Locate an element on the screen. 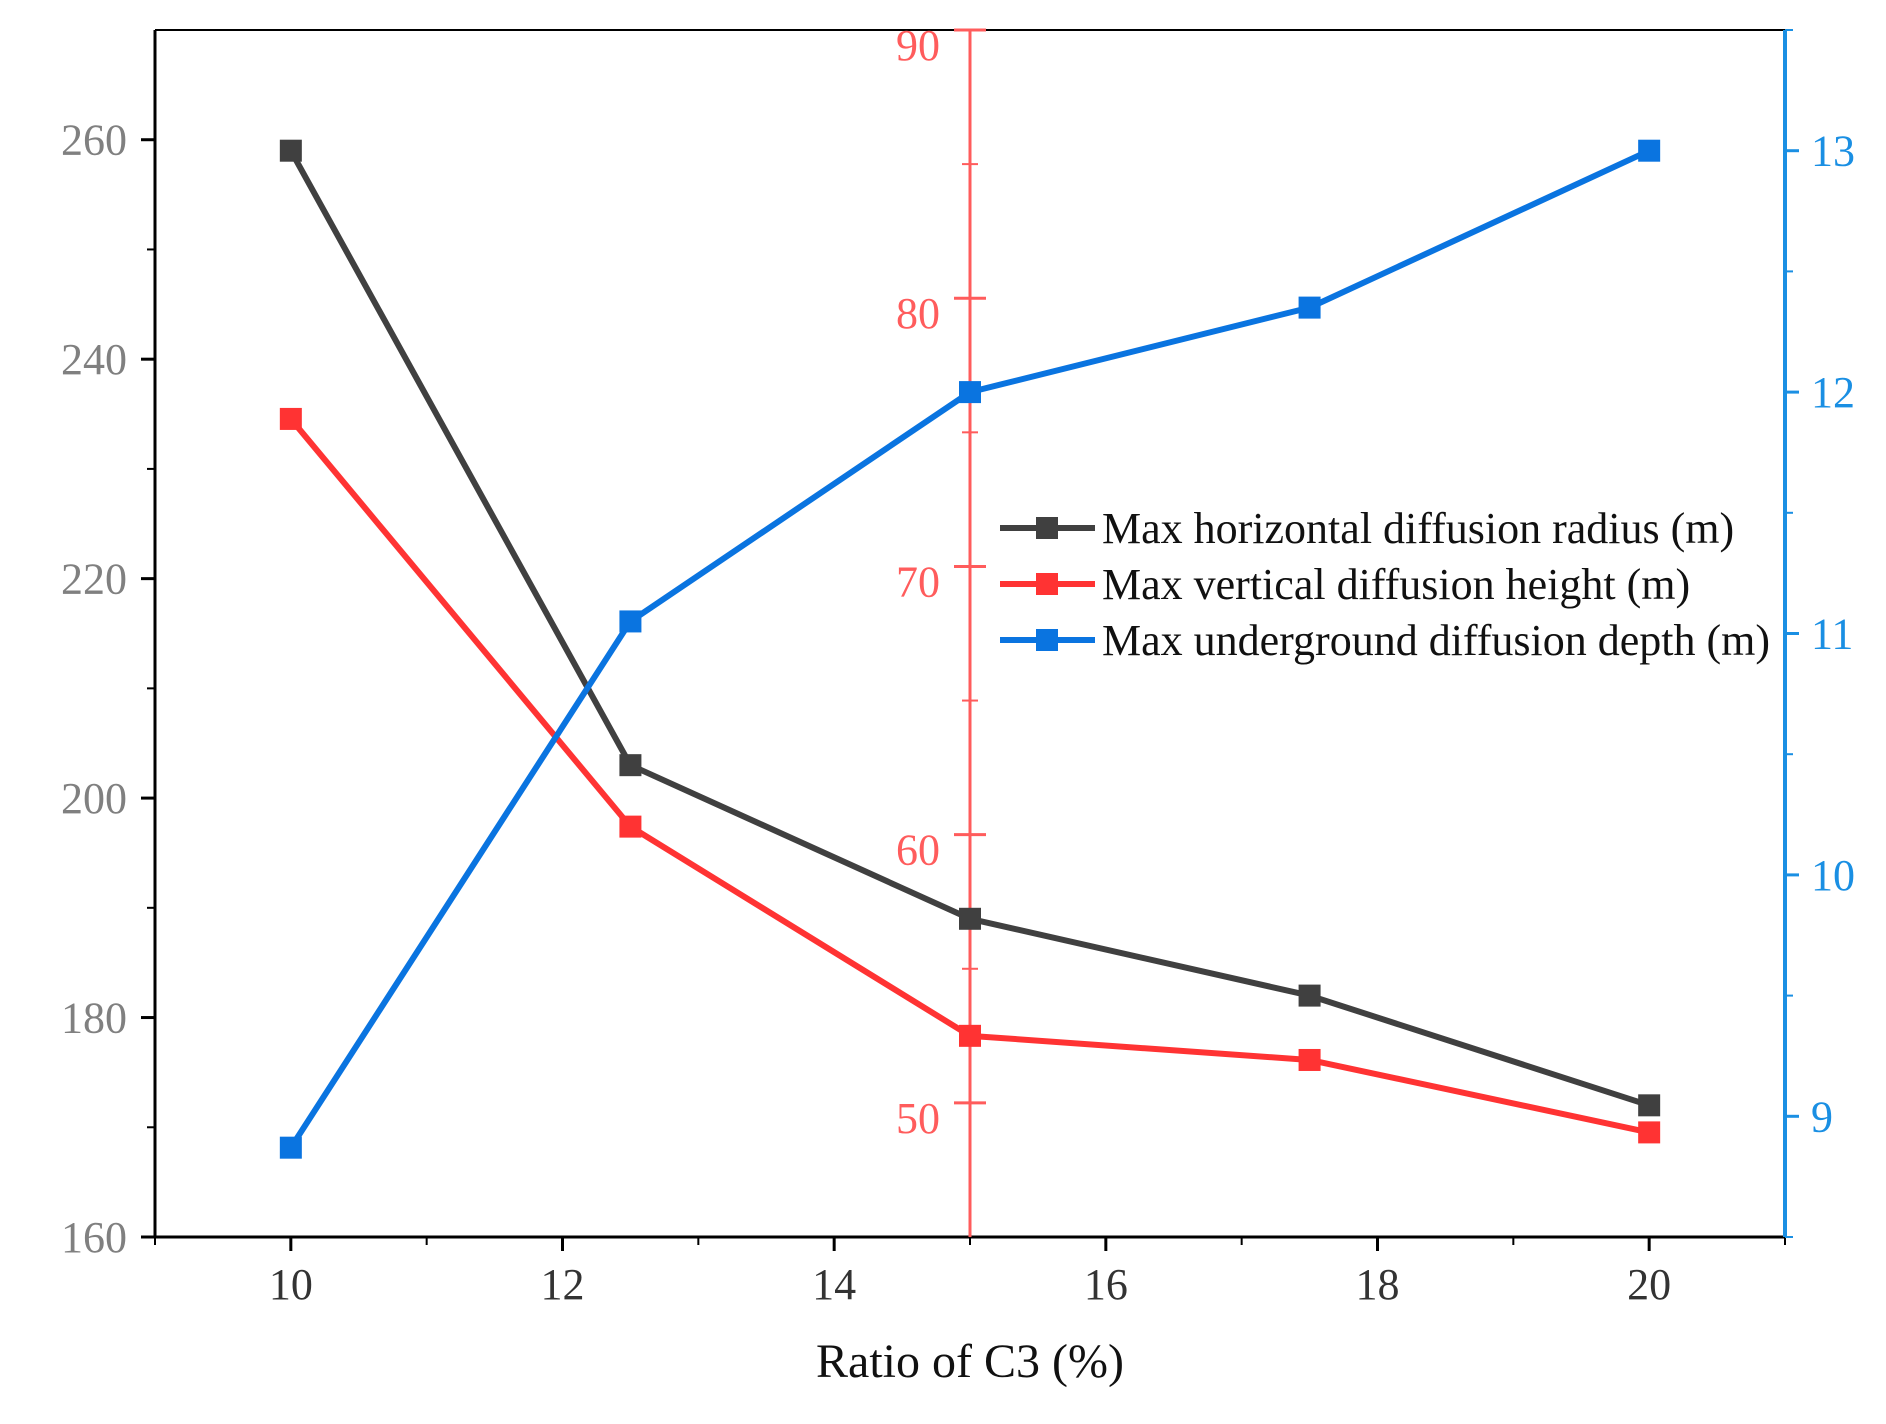 This screenshot has width=1886, height=1424. middle-tick-label: 90 is located at coordinates (918, 45).